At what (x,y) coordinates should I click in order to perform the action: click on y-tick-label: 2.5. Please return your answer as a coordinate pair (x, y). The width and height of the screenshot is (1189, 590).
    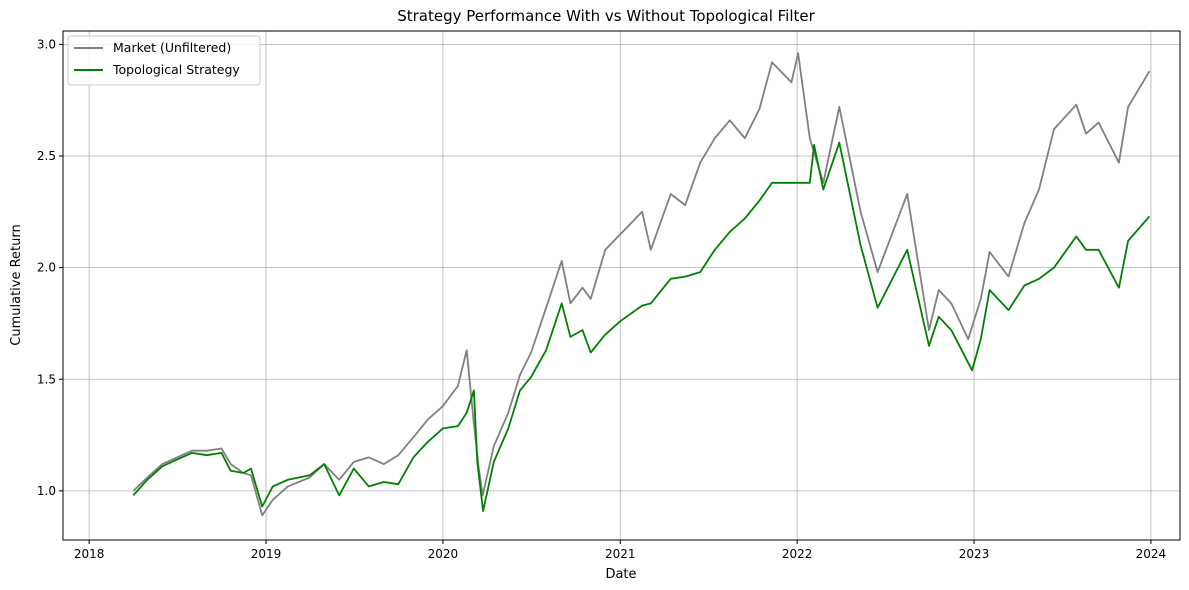
    Looking at the image, I should click on (46, 156).